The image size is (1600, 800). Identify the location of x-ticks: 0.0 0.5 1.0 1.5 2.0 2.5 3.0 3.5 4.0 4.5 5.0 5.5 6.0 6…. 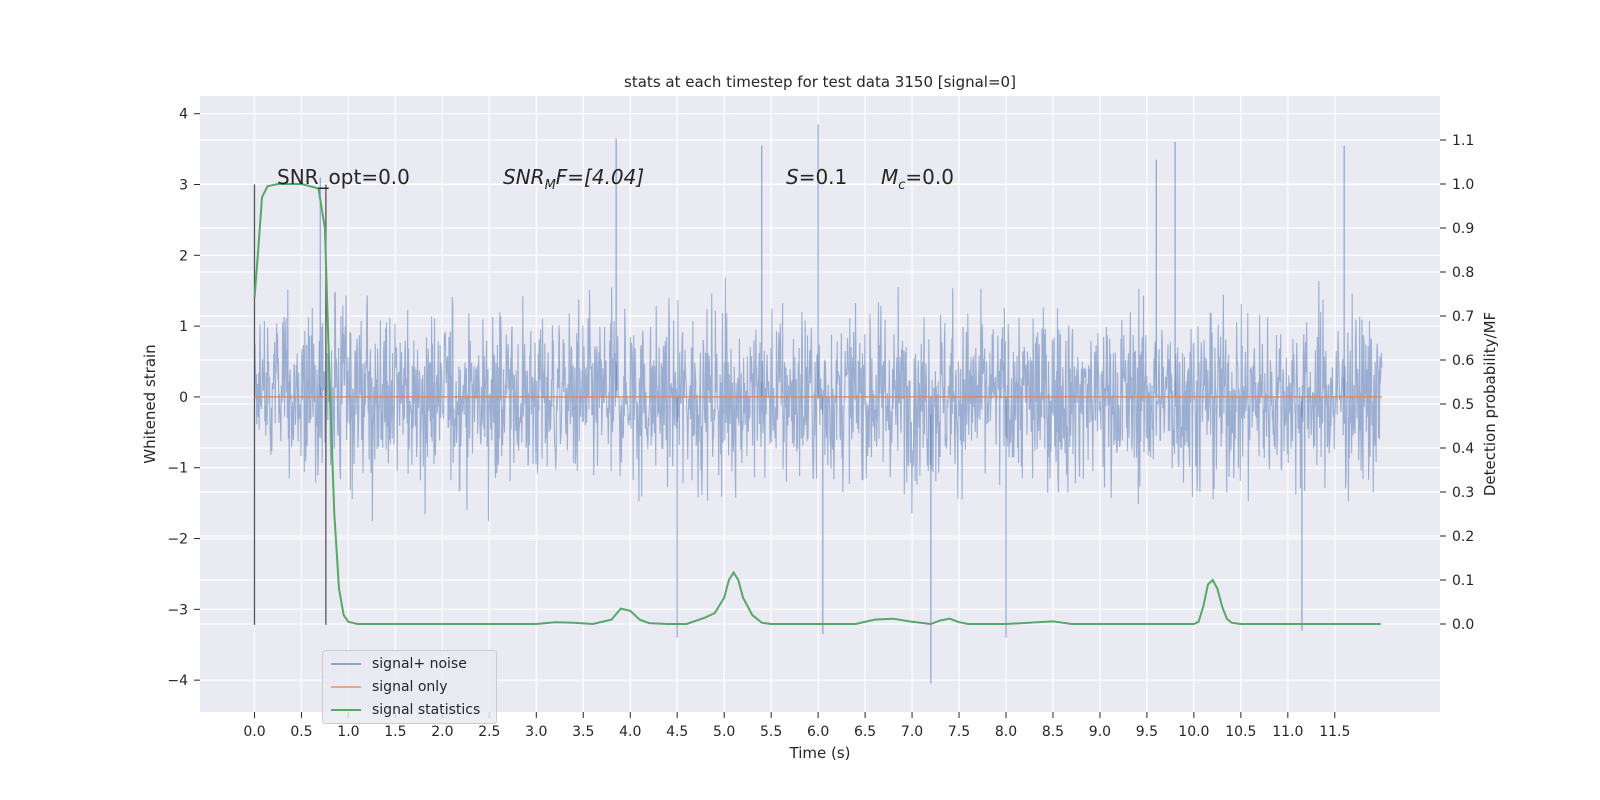
(796, 726).